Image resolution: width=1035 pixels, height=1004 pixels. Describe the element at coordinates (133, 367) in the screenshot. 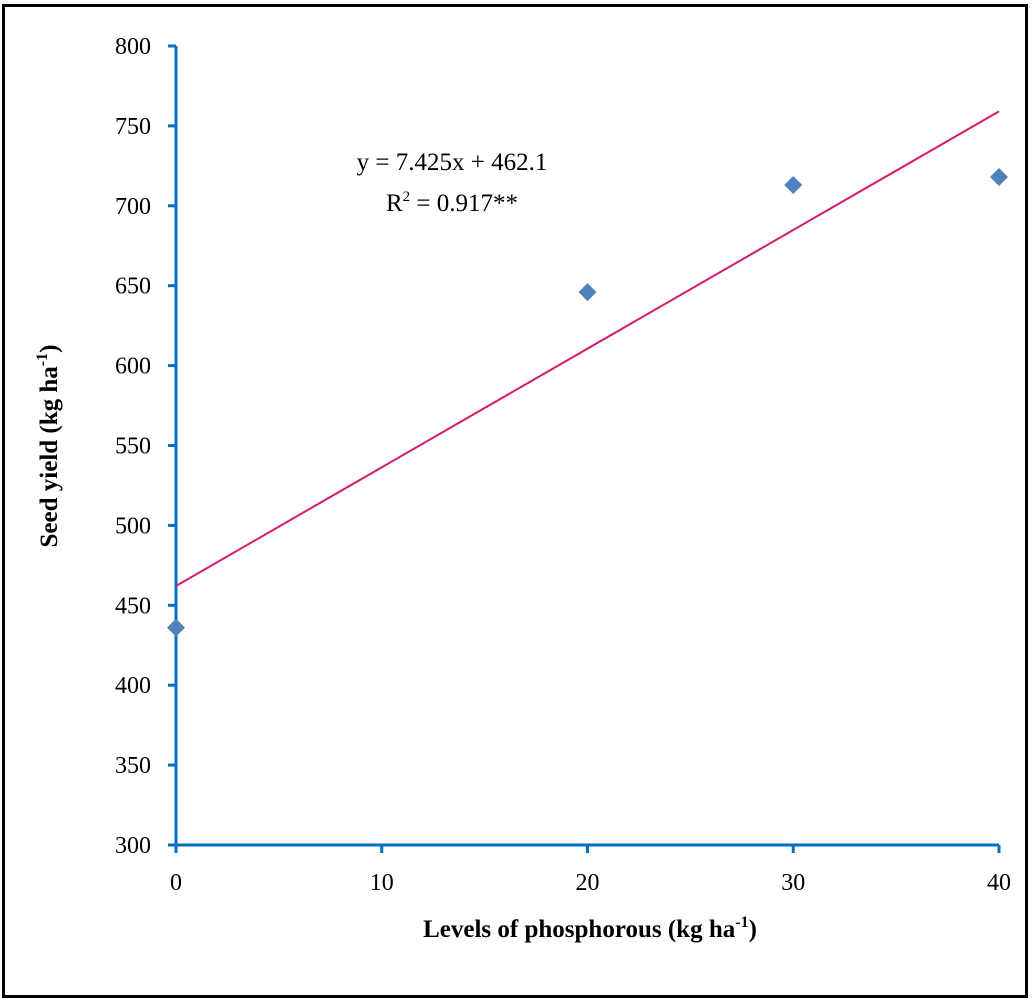

I see `y-tick-label: 600` at that location.